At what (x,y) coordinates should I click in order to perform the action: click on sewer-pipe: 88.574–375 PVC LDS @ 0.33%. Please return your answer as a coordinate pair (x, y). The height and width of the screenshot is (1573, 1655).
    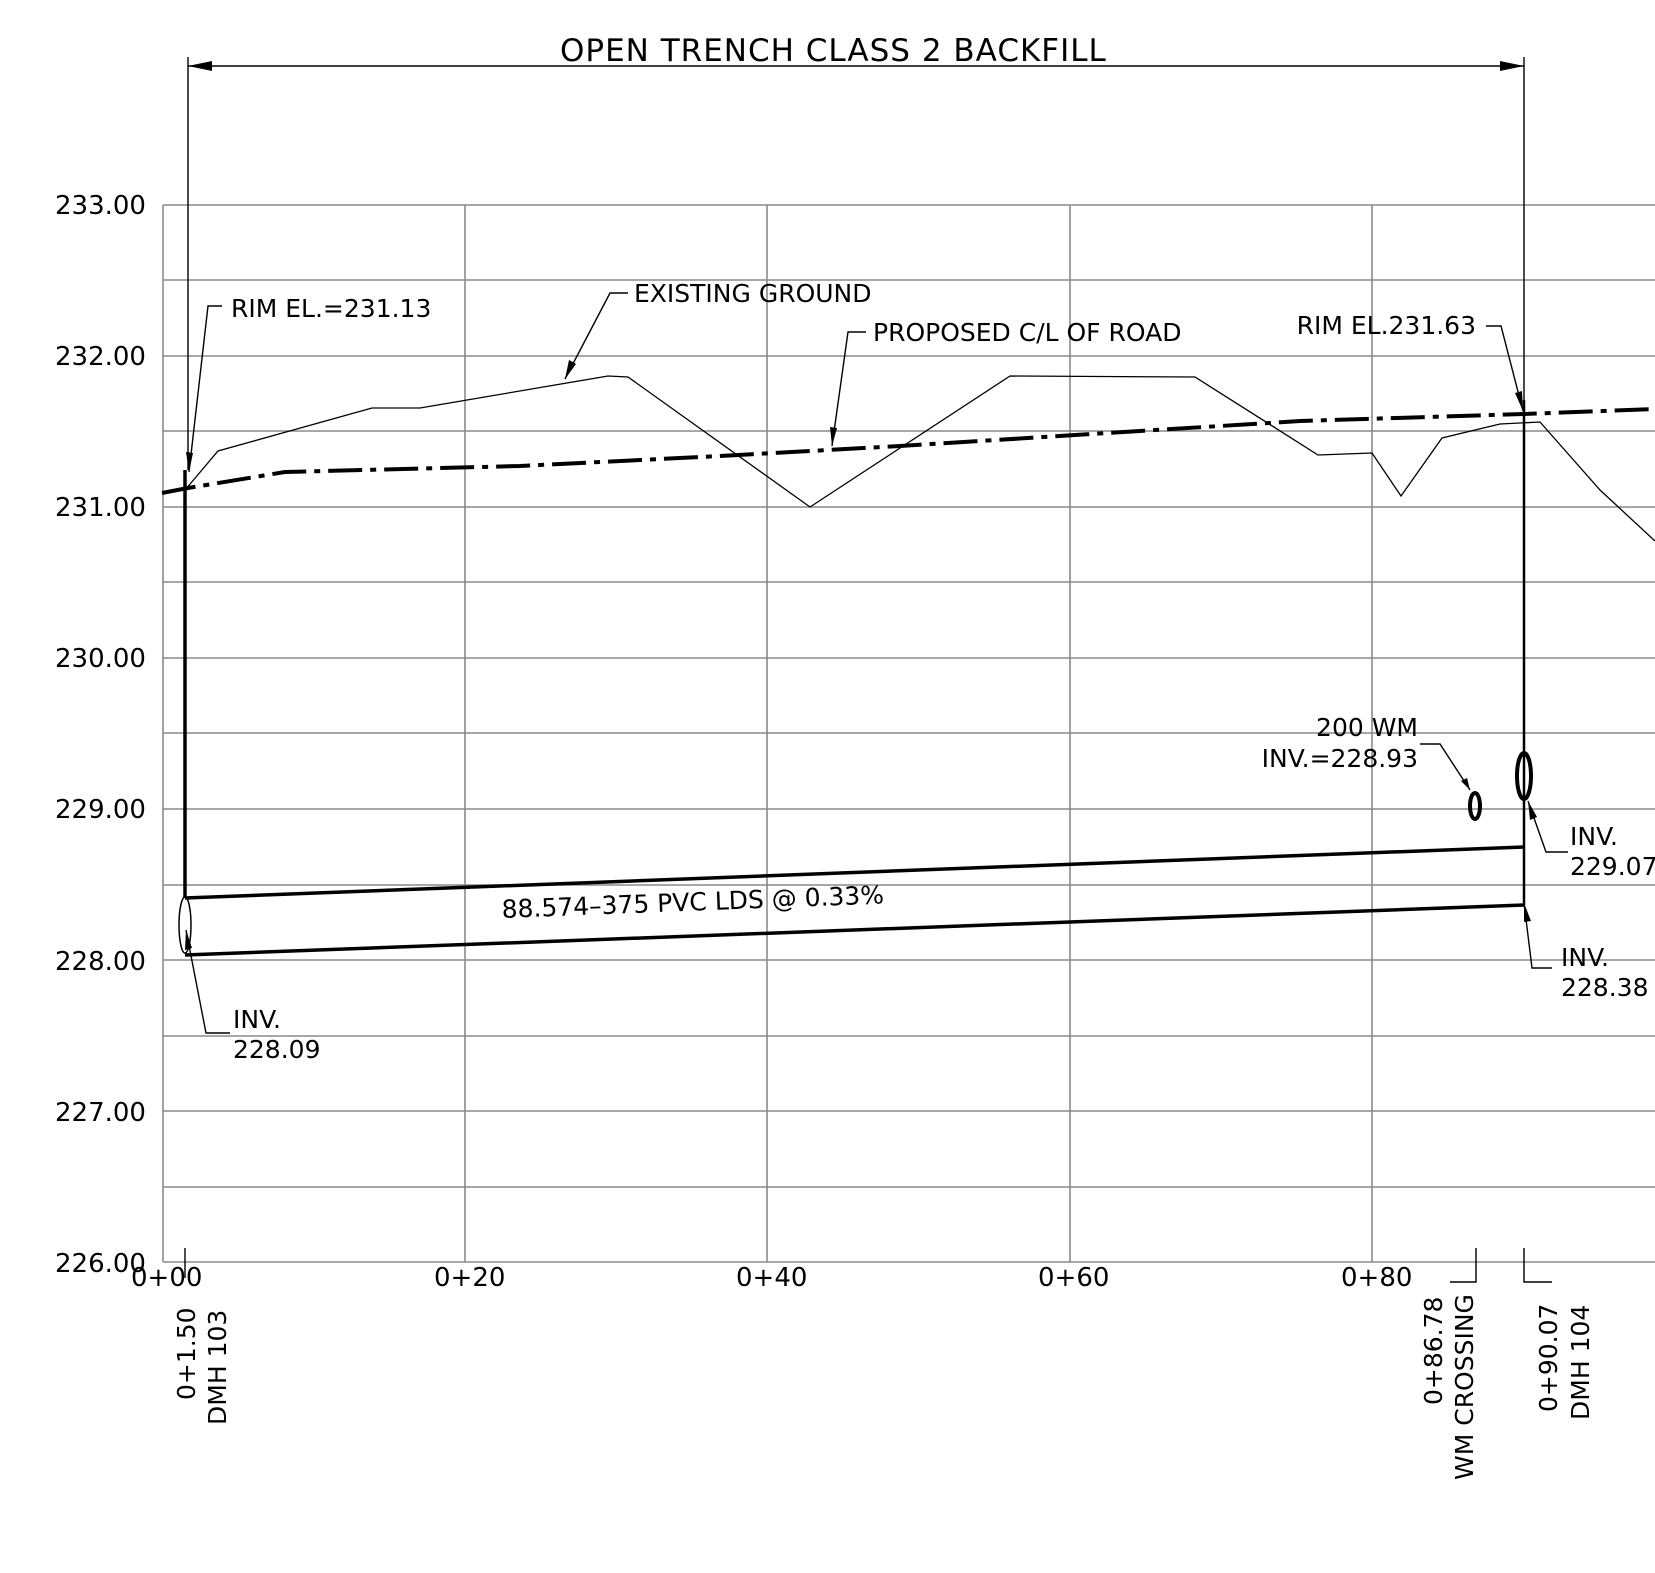
    Looking at the image, I should click on (854, 901).